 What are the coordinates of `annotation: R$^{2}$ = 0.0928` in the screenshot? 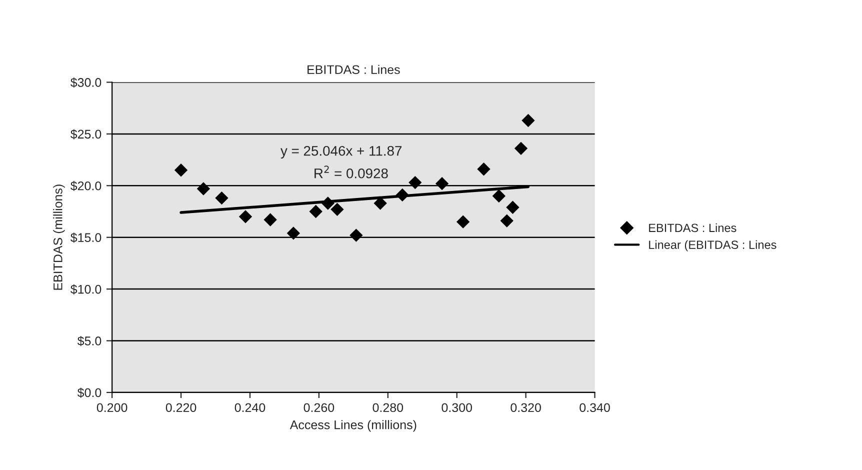 It's located at (351, 172).